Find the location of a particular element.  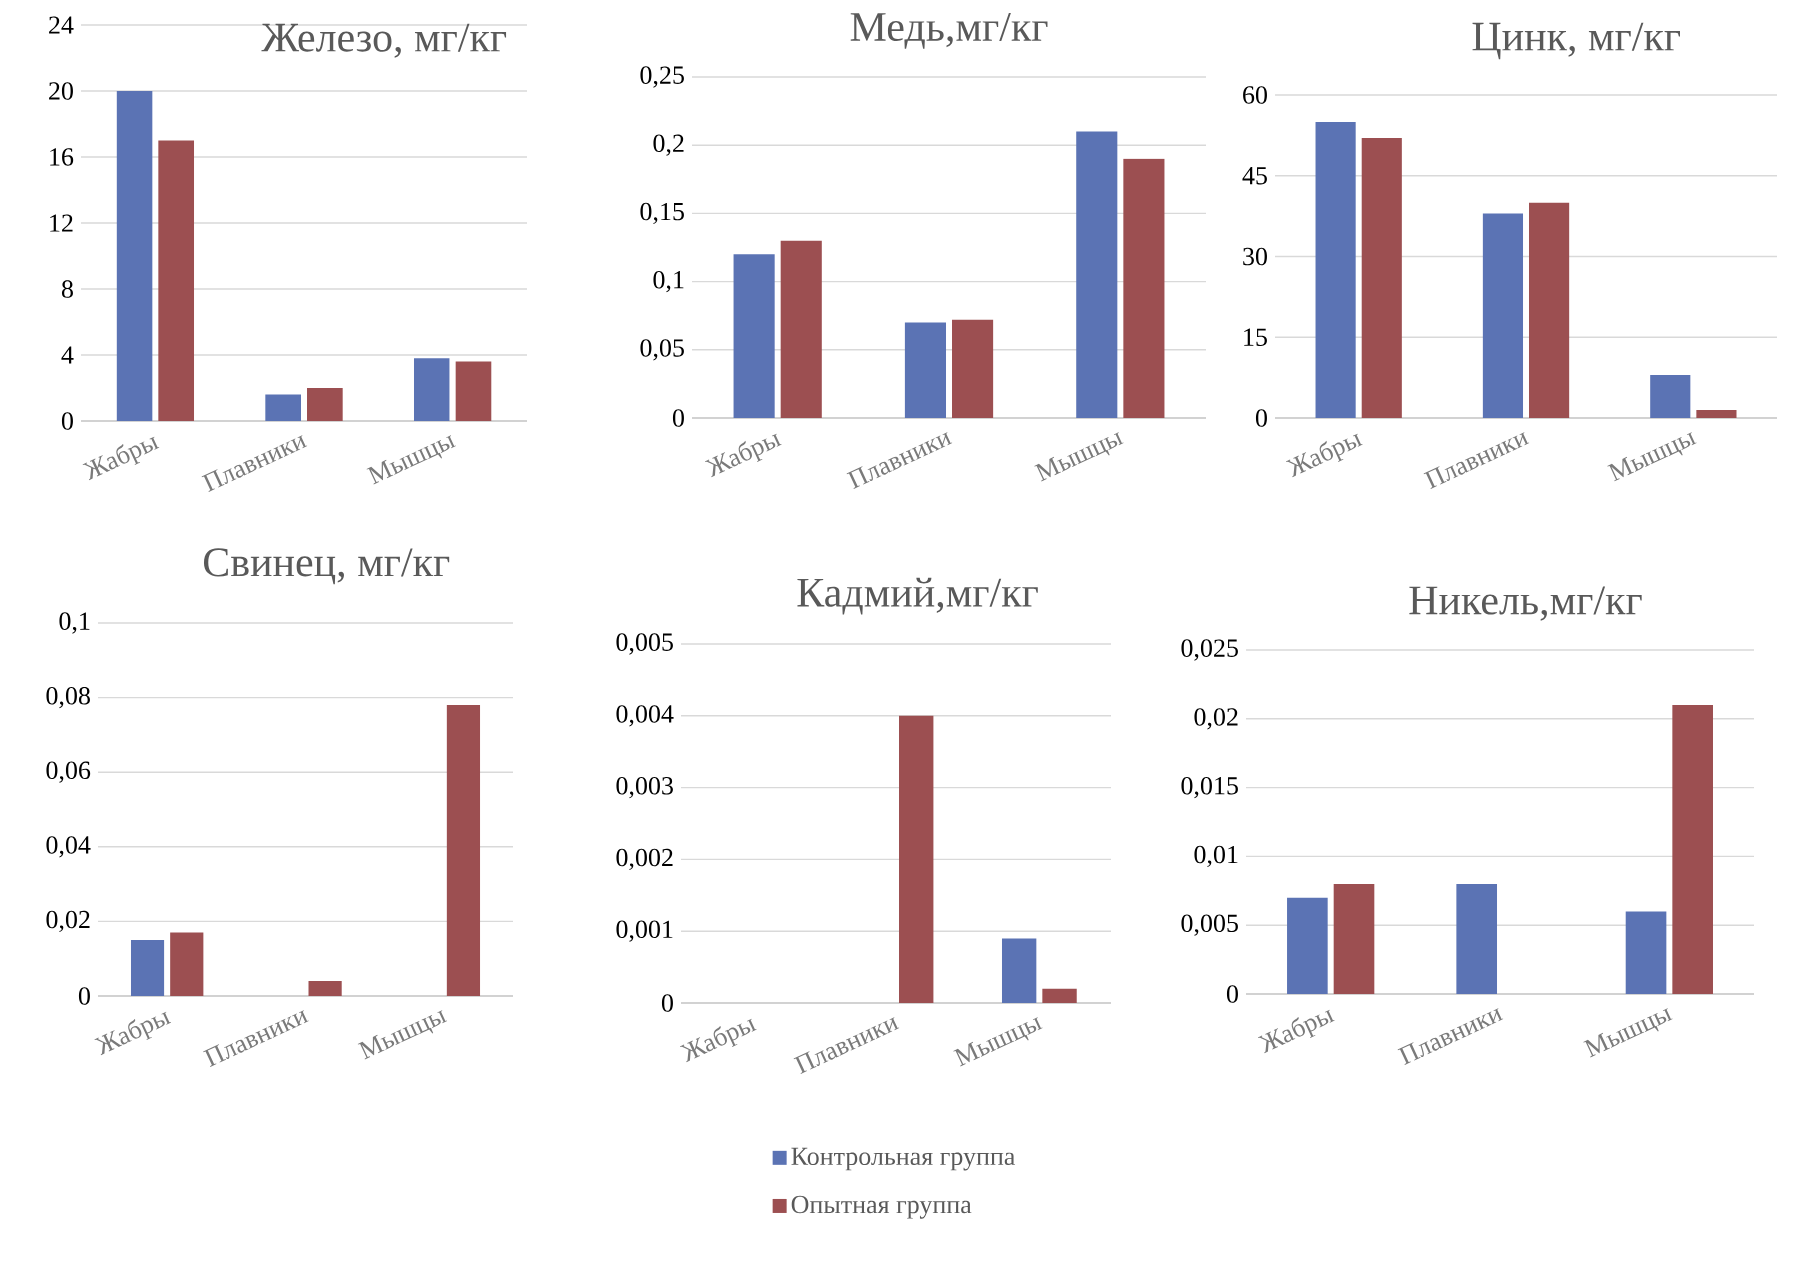

y-tick-label: 16 is located at coordinates (62, 157).